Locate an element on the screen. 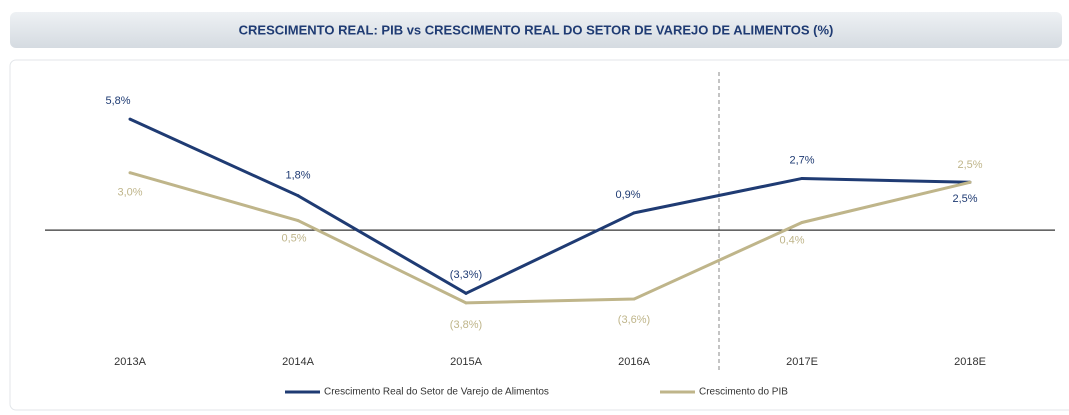 The width and height of the screenshot is (1069, 415). data-label: (3,8%) is located at coordinates (466, 325).